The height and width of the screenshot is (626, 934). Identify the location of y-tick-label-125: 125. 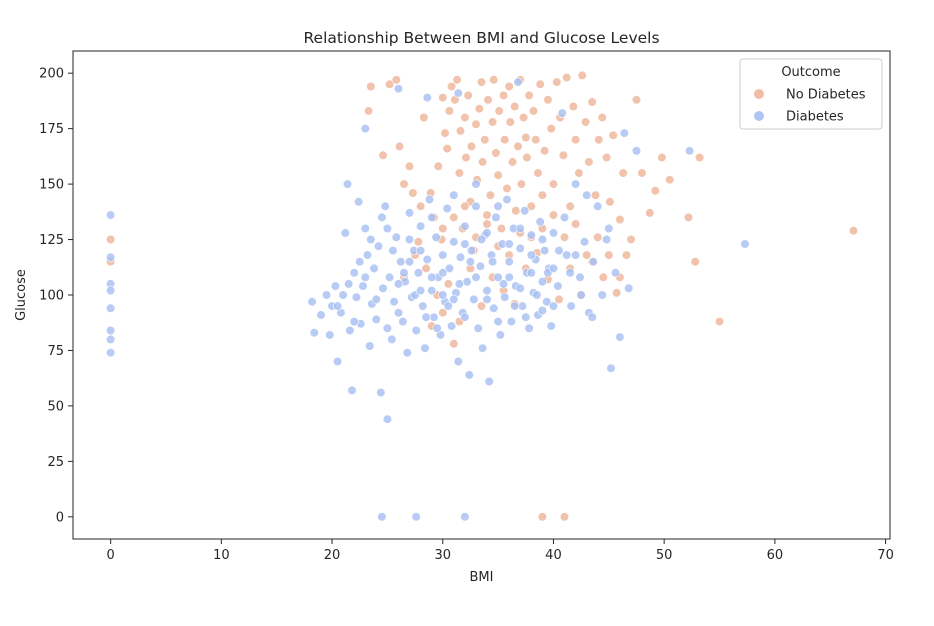
(51, 240).